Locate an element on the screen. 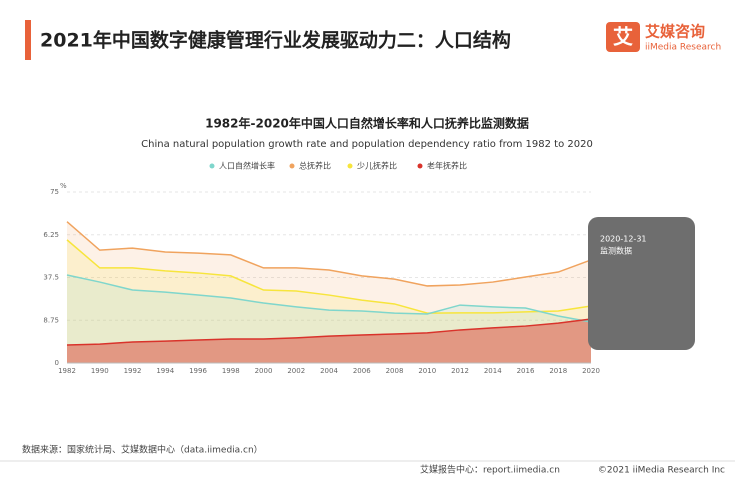 The height and width of the screenshot is (482, 735). x-tick-label: 1994 is located at coordinates (165, 371).